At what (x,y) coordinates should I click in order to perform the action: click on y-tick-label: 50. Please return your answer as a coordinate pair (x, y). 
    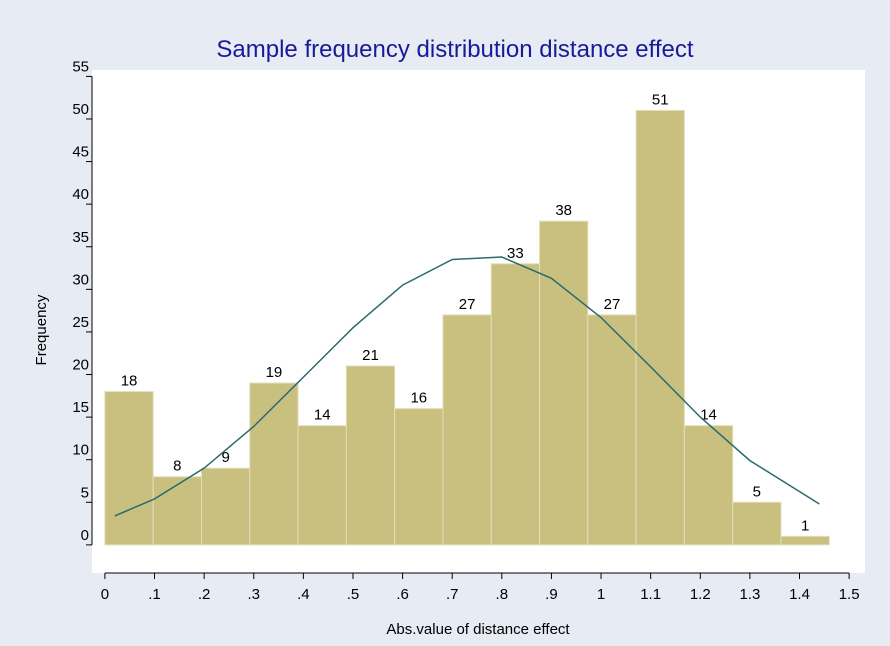
    Looking at the image, I should click on (80, 109).